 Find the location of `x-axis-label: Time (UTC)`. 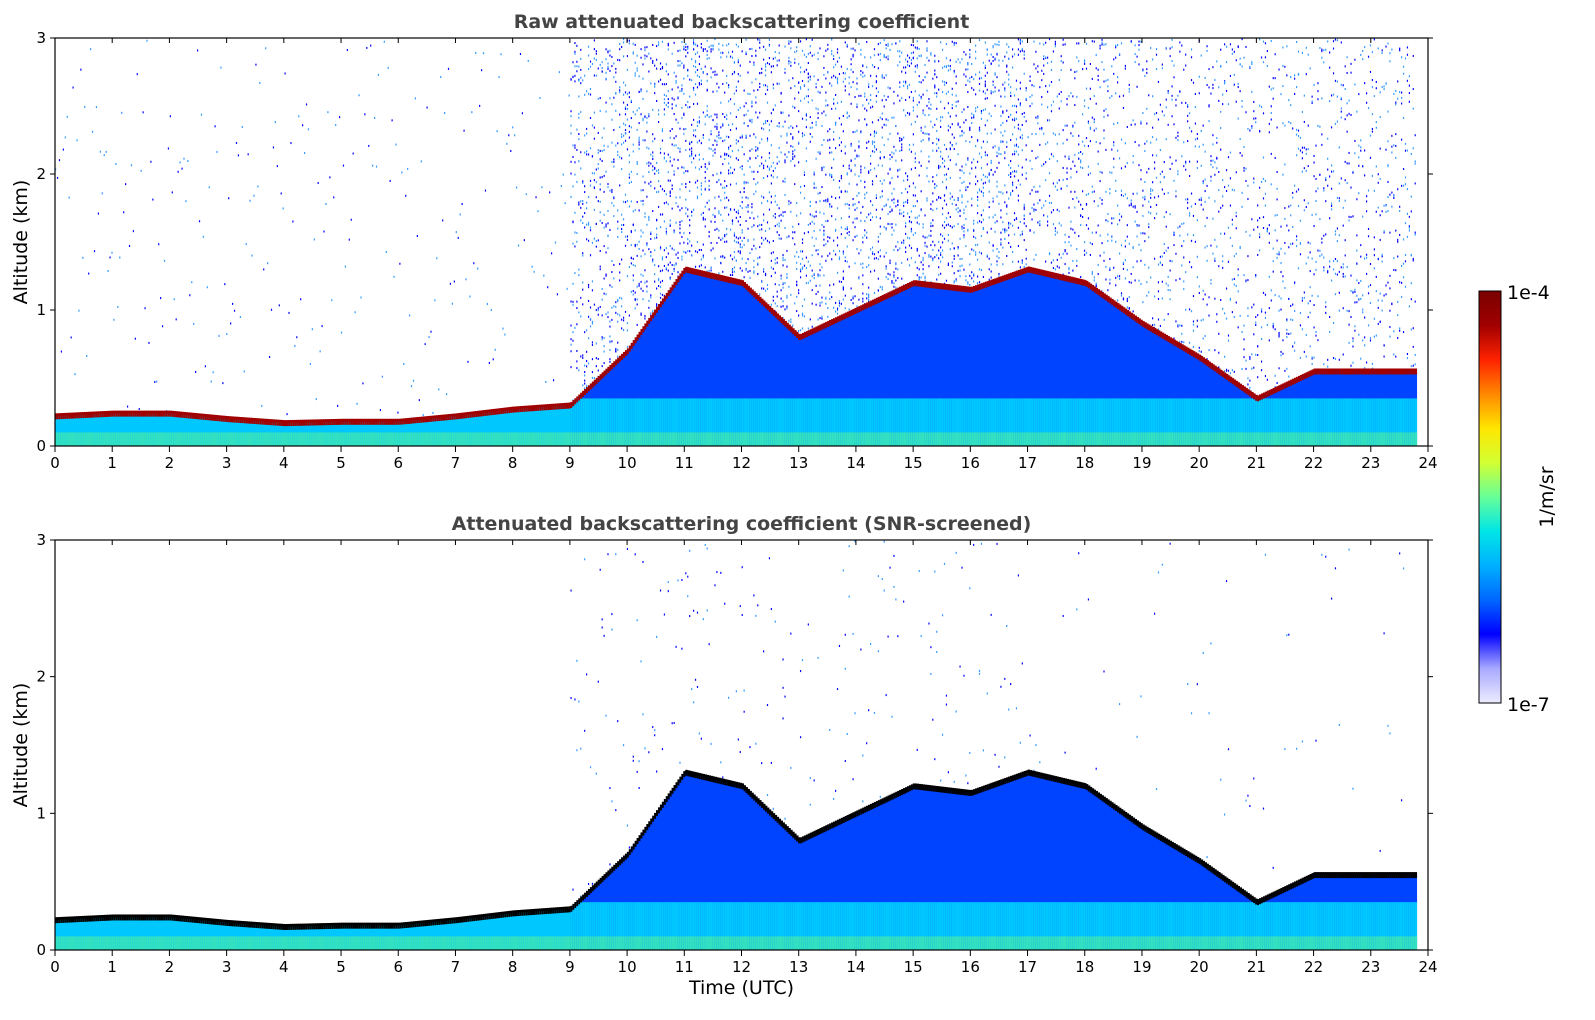

x-axis-label: Time (UTC) is located at coordinates (741, 988).